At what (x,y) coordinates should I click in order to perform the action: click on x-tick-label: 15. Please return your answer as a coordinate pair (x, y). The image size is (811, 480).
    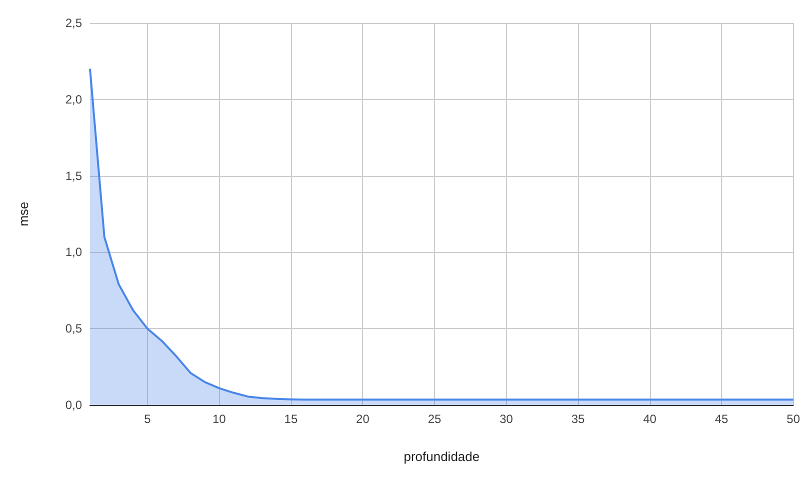
    Looking at the image, I should click on (291, 419).